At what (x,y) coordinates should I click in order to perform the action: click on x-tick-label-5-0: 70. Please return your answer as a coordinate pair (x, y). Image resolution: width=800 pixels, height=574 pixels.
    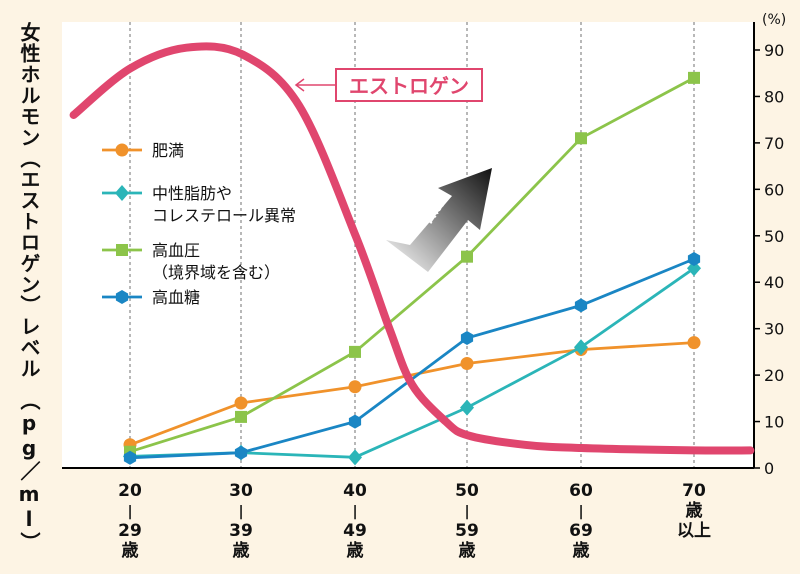
    Looking at the image, I should click on (694, 491).